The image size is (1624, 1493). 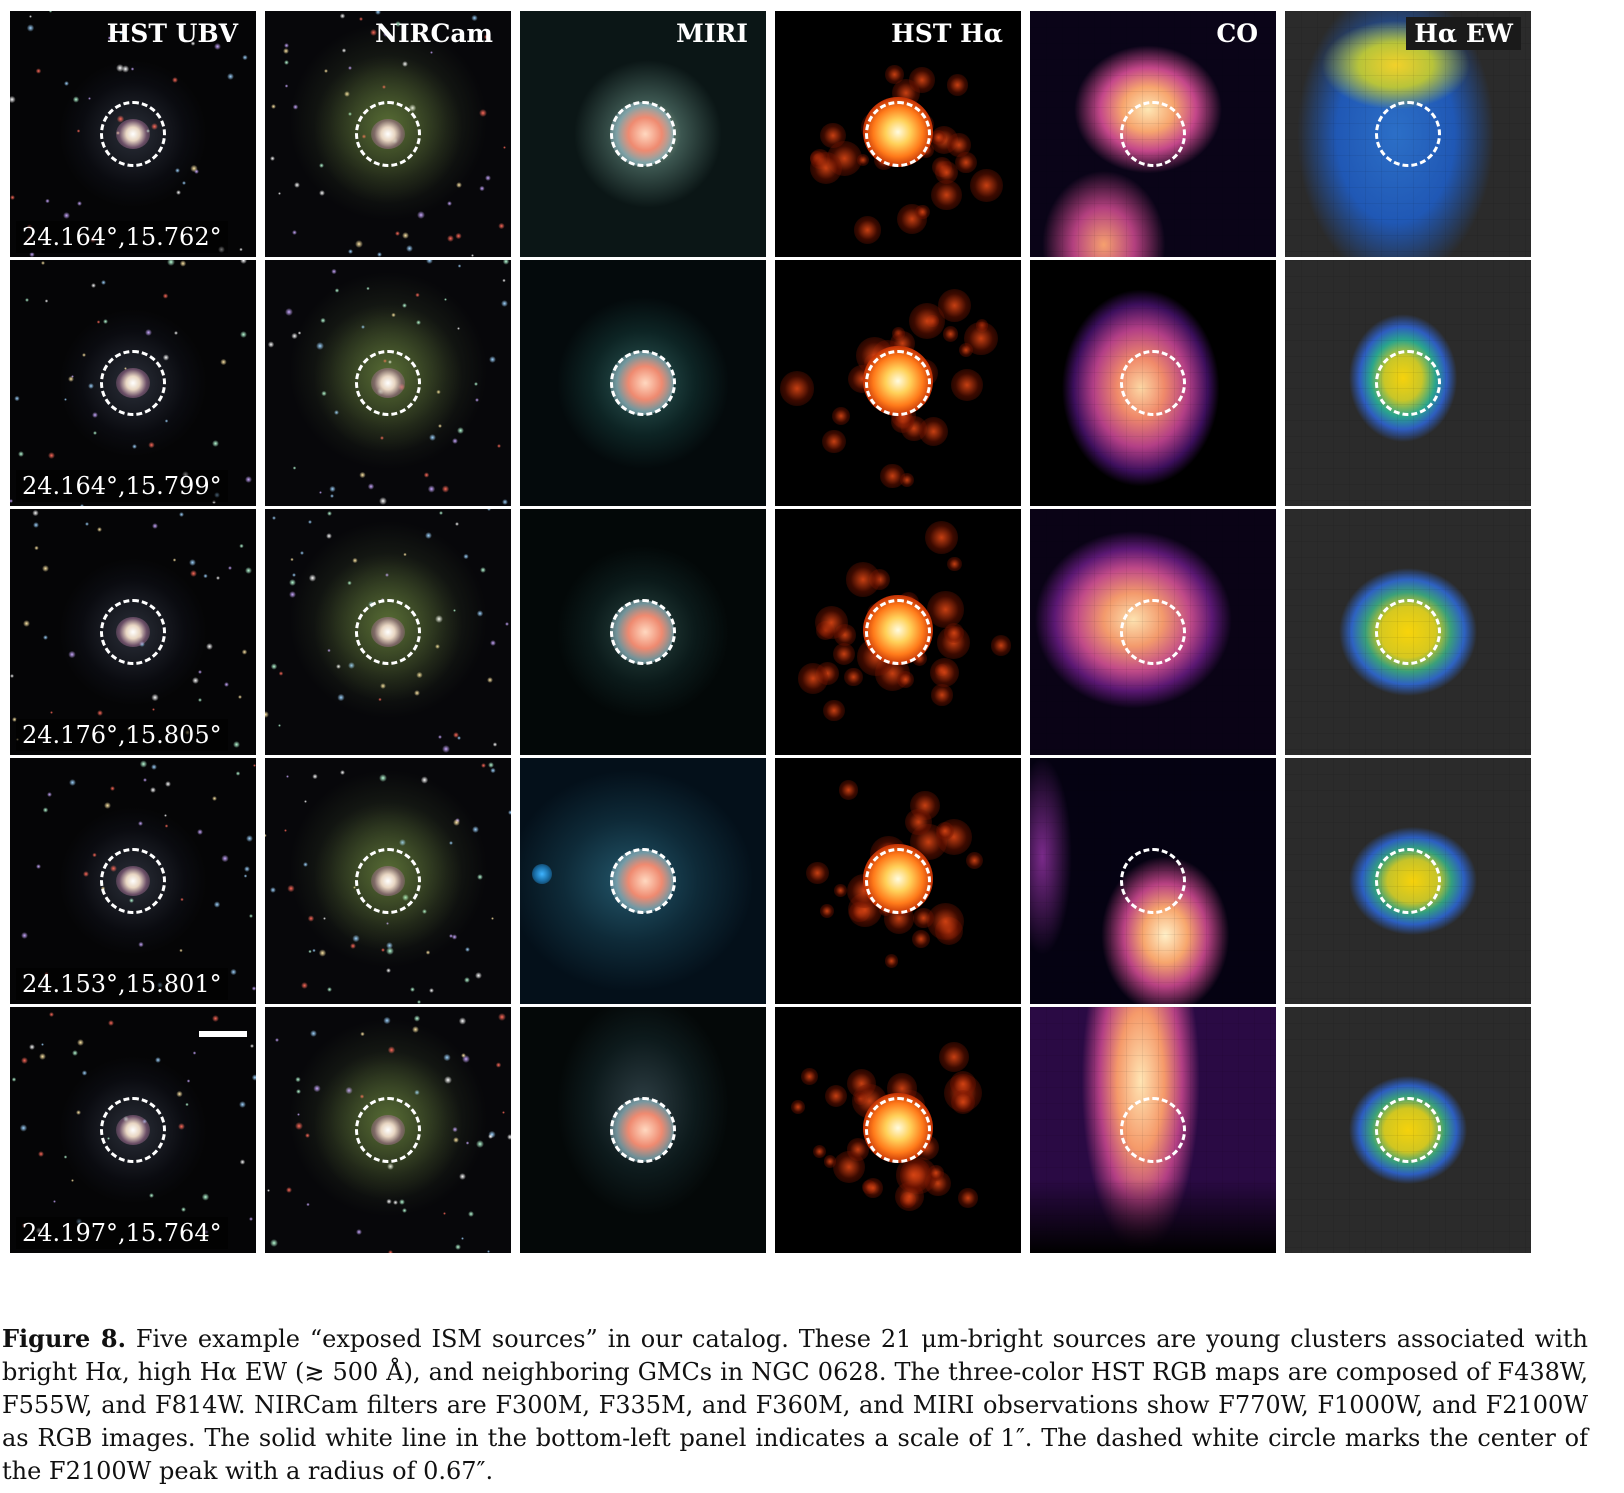 I want to click on panel-miri-row1: MIRI, so click(x=643, y=134).